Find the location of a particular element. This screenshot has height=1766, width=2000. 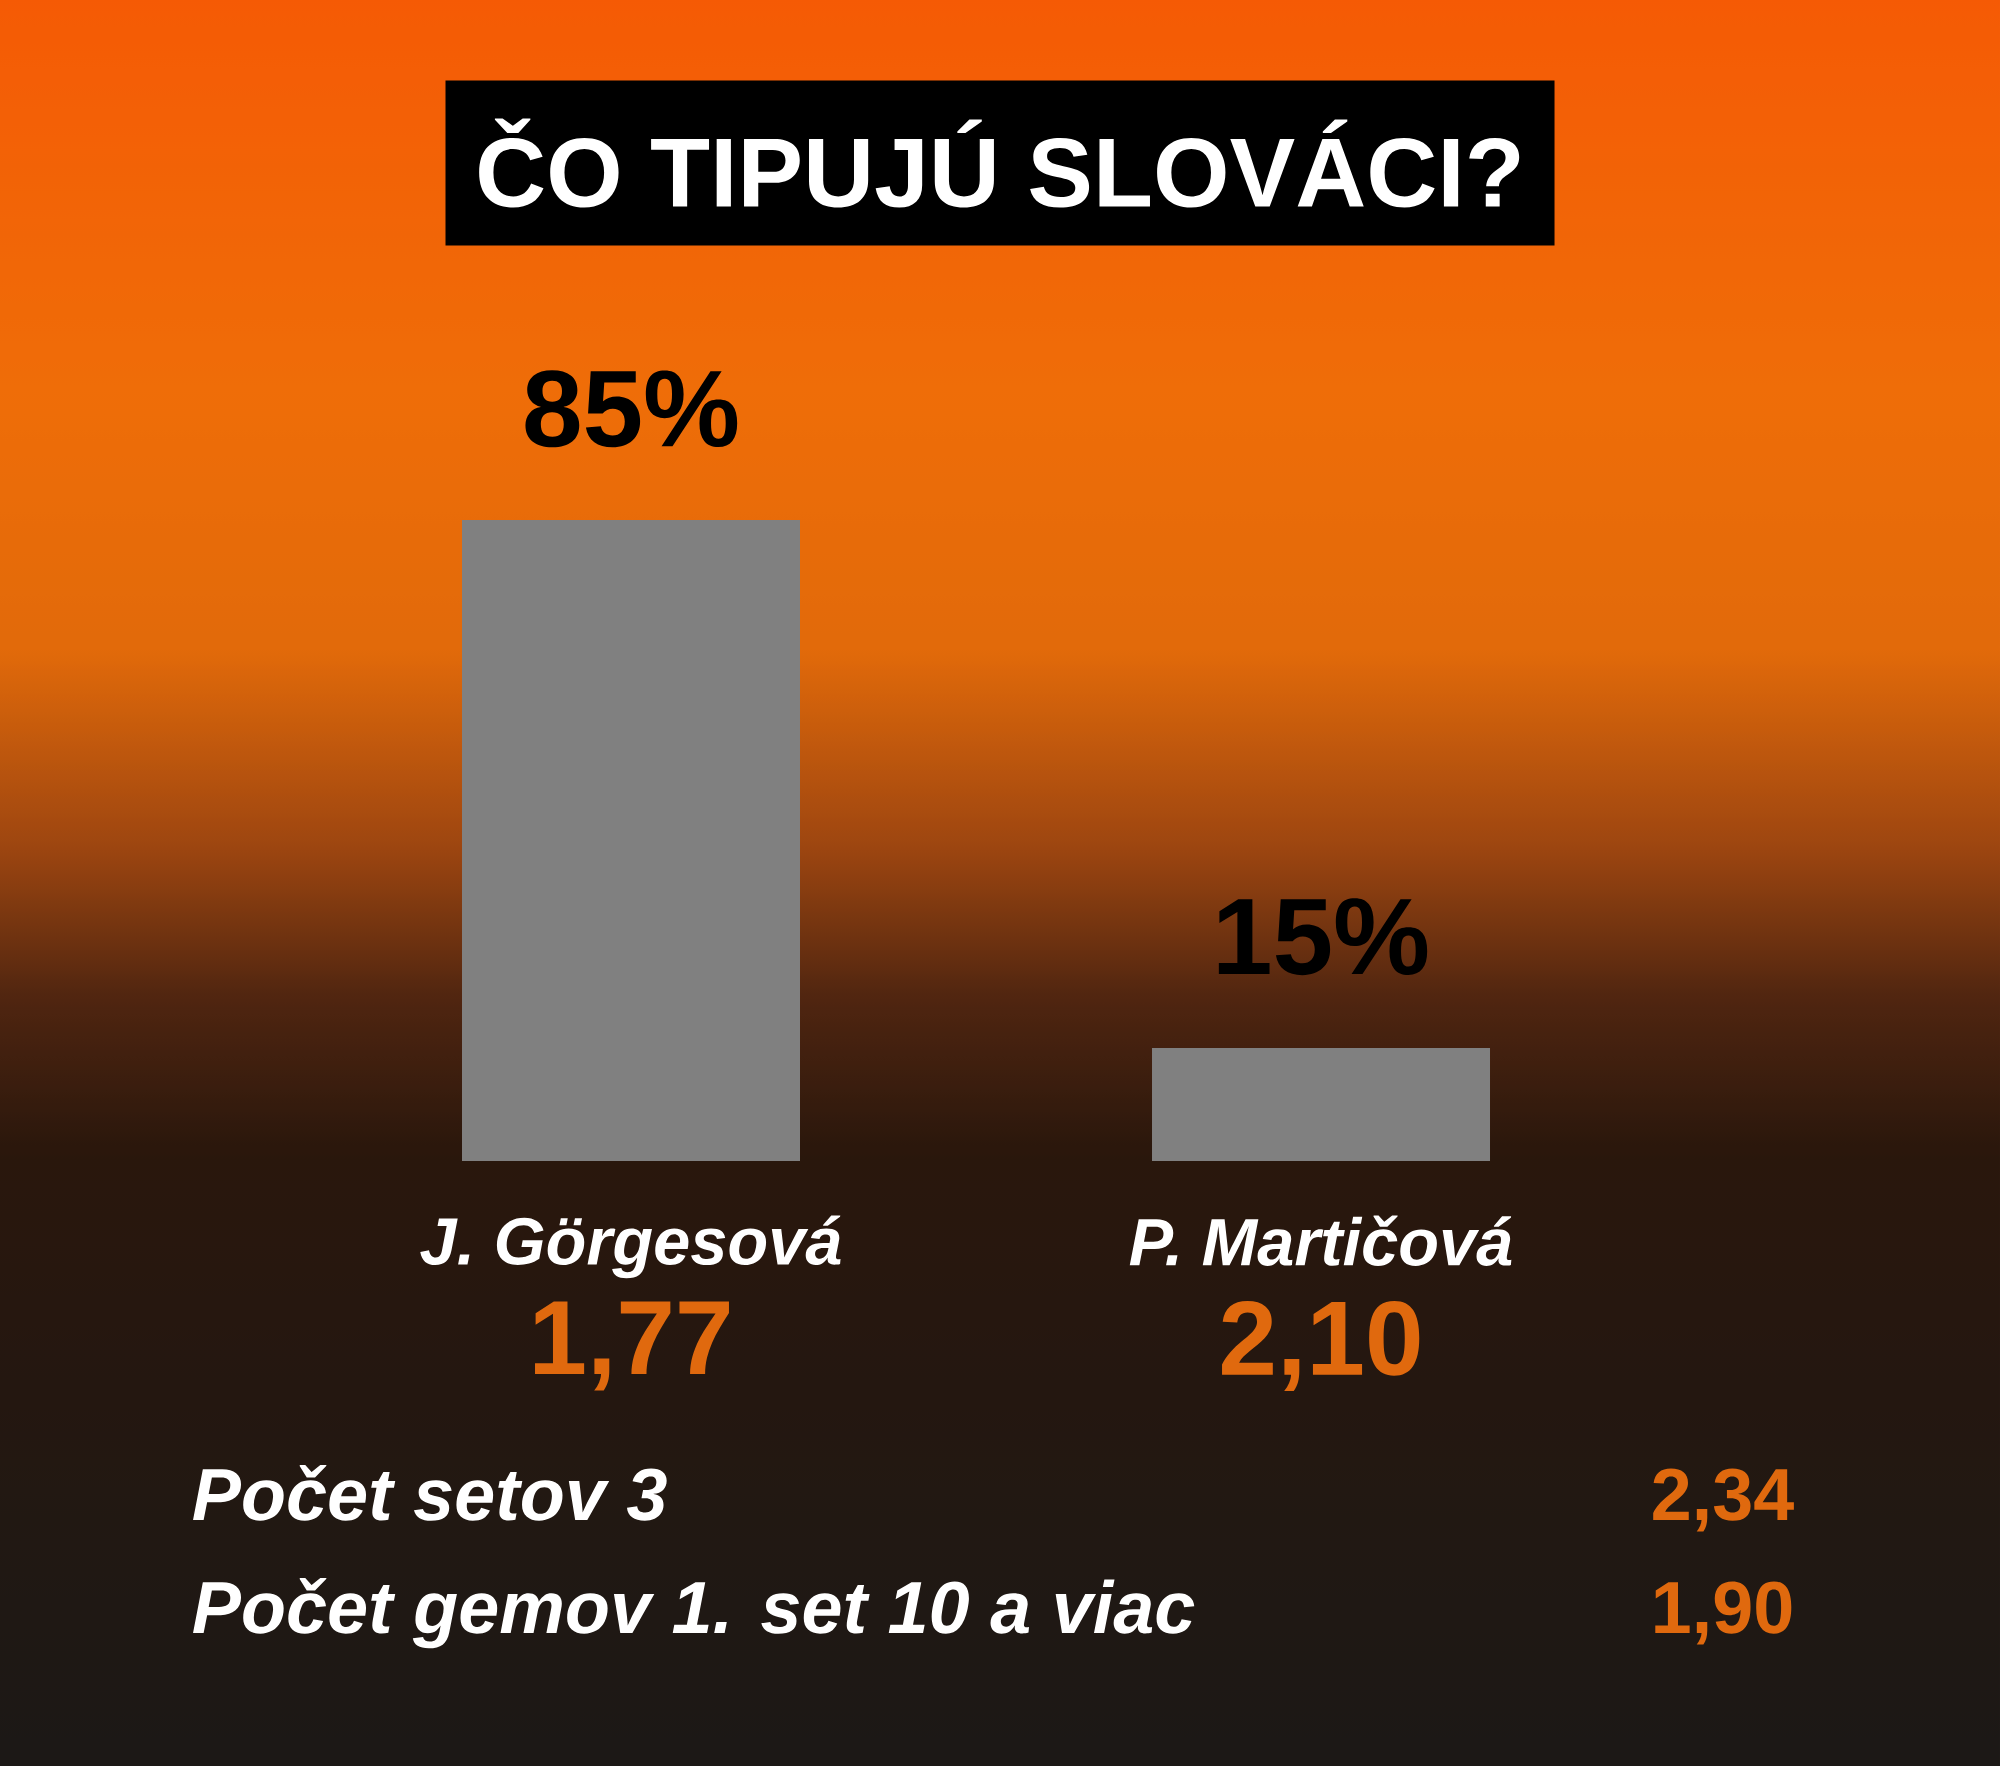

text: Počet gemov 1. set 10 a viac is located at coordinates (694, 1613).